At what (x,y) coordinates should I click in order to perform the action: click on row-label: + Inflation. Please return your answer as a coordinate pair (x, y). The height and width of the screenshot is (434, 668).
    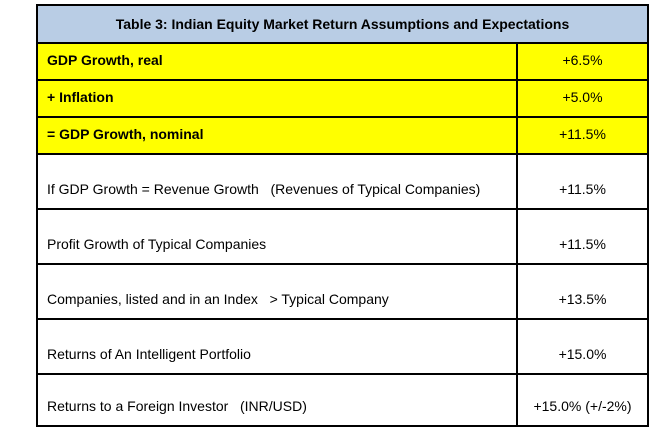
    Looking at the image, I should click on (277, 98).